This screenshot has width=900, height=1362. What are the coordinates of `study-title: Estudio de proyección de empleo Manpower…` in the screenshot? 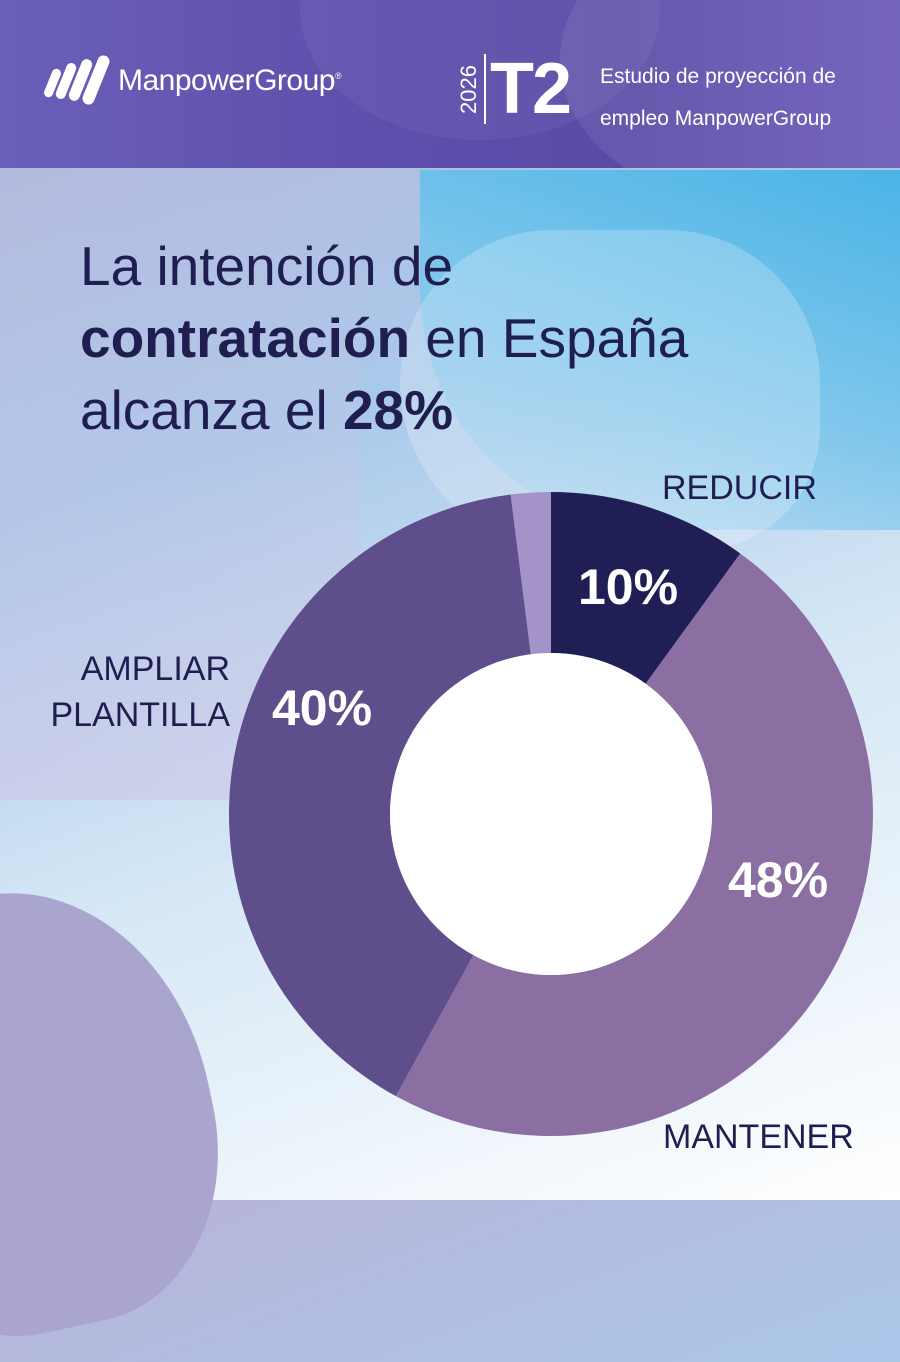 It's located at (745, 98).